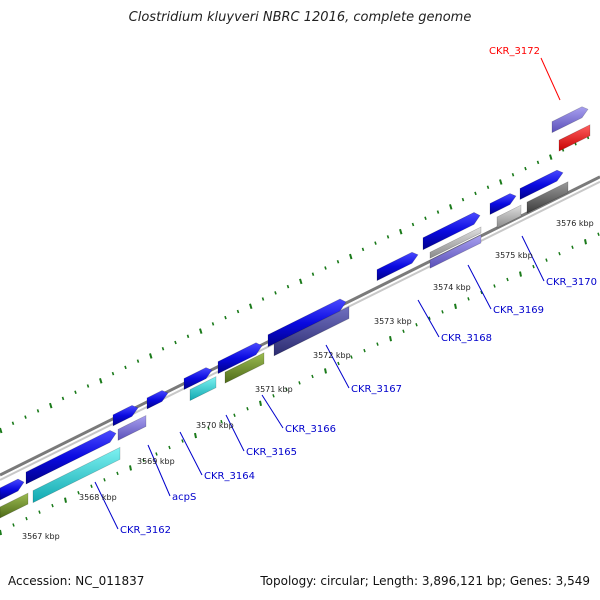 Image resolution: width=600 pixels, height=600 pixels. What do you see at coordinates (156, 461) in the screenshot?
I see `tick-label: 3569 kbp` at bounding box center [156, 461].